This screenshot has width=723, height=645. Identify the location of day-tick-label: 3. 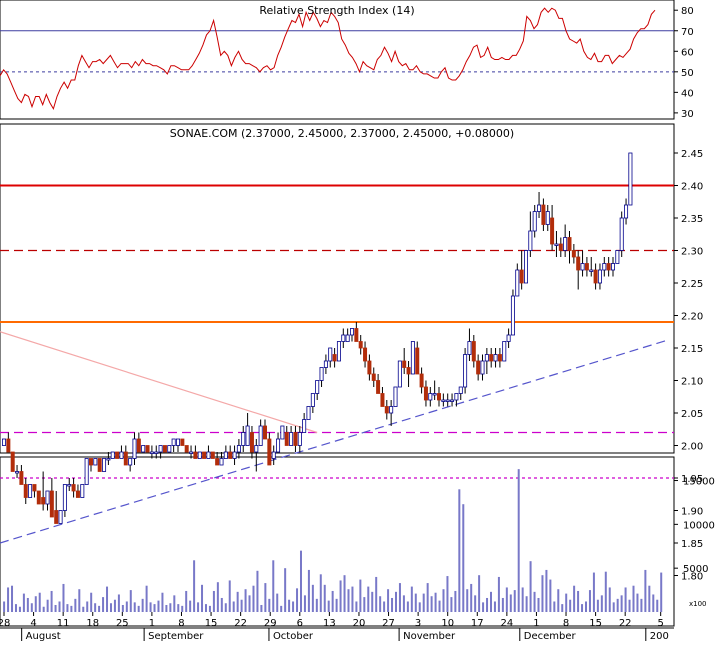
(418, 623).